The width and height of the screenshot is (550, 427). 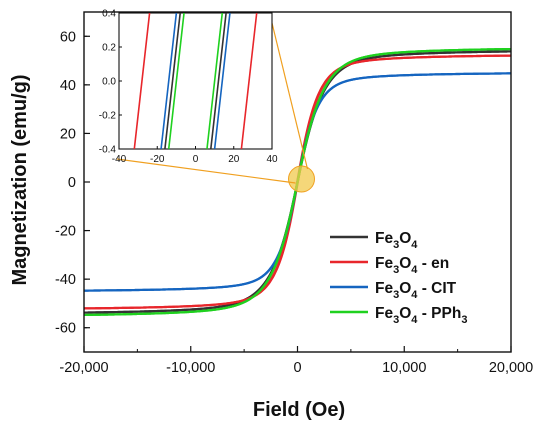 I want to click on inset-x-tick-label: -20, so click(x=157, y=159).